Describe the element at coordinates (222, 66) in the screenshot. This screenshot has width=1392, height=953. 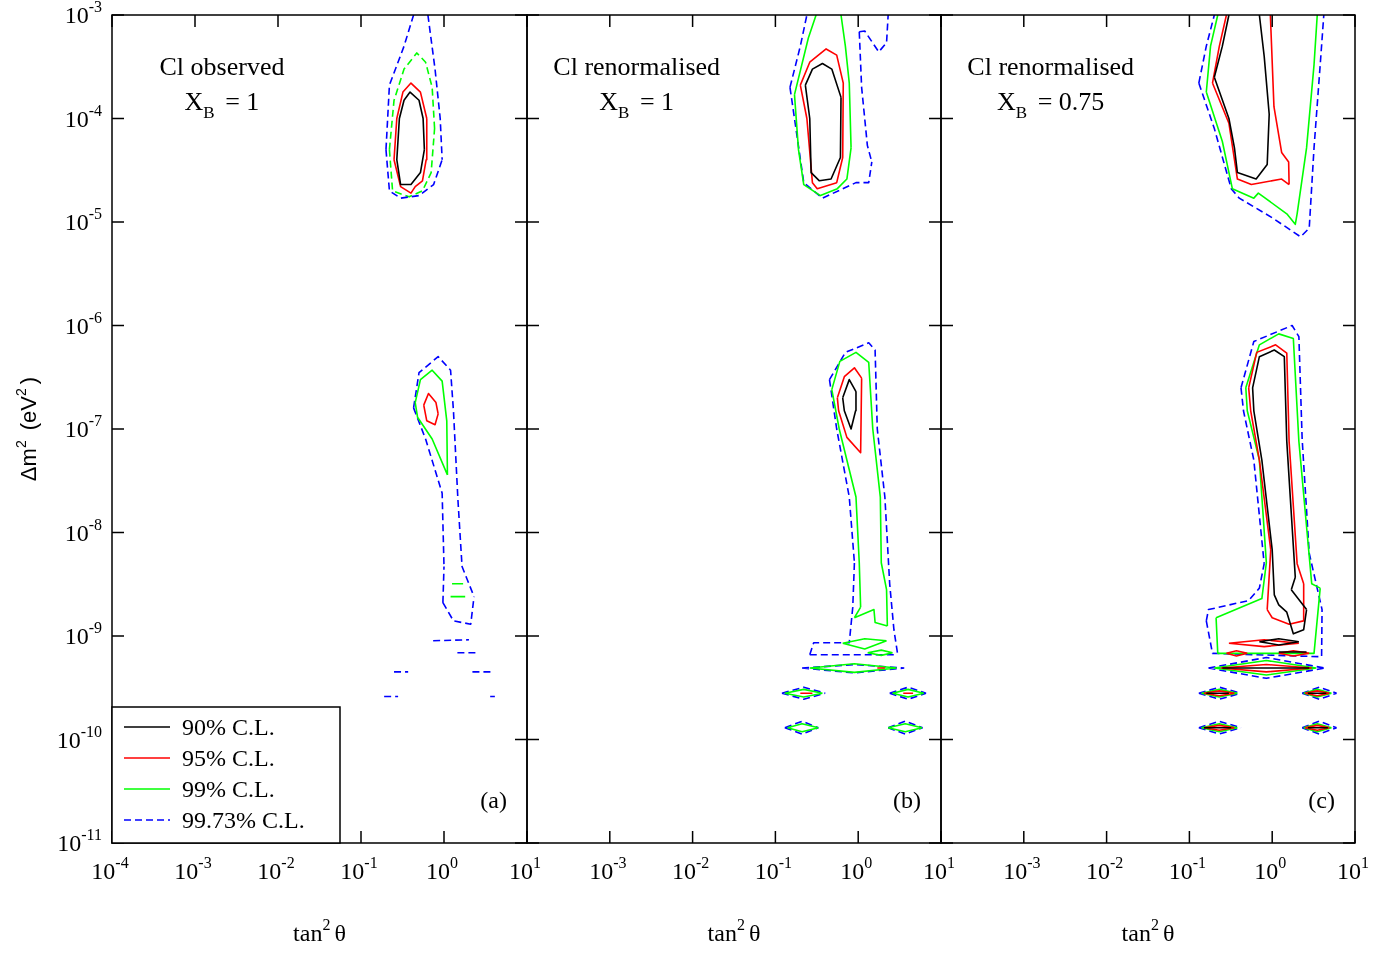
I see `text: Cl observed` at that location.